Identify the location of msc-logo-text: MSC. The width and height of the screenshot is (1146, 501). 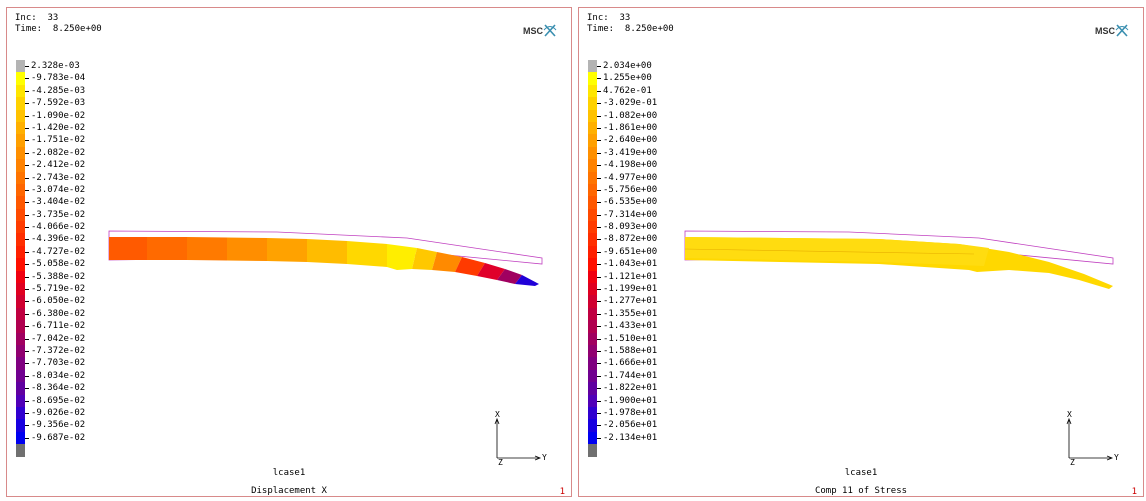
(533, 31).